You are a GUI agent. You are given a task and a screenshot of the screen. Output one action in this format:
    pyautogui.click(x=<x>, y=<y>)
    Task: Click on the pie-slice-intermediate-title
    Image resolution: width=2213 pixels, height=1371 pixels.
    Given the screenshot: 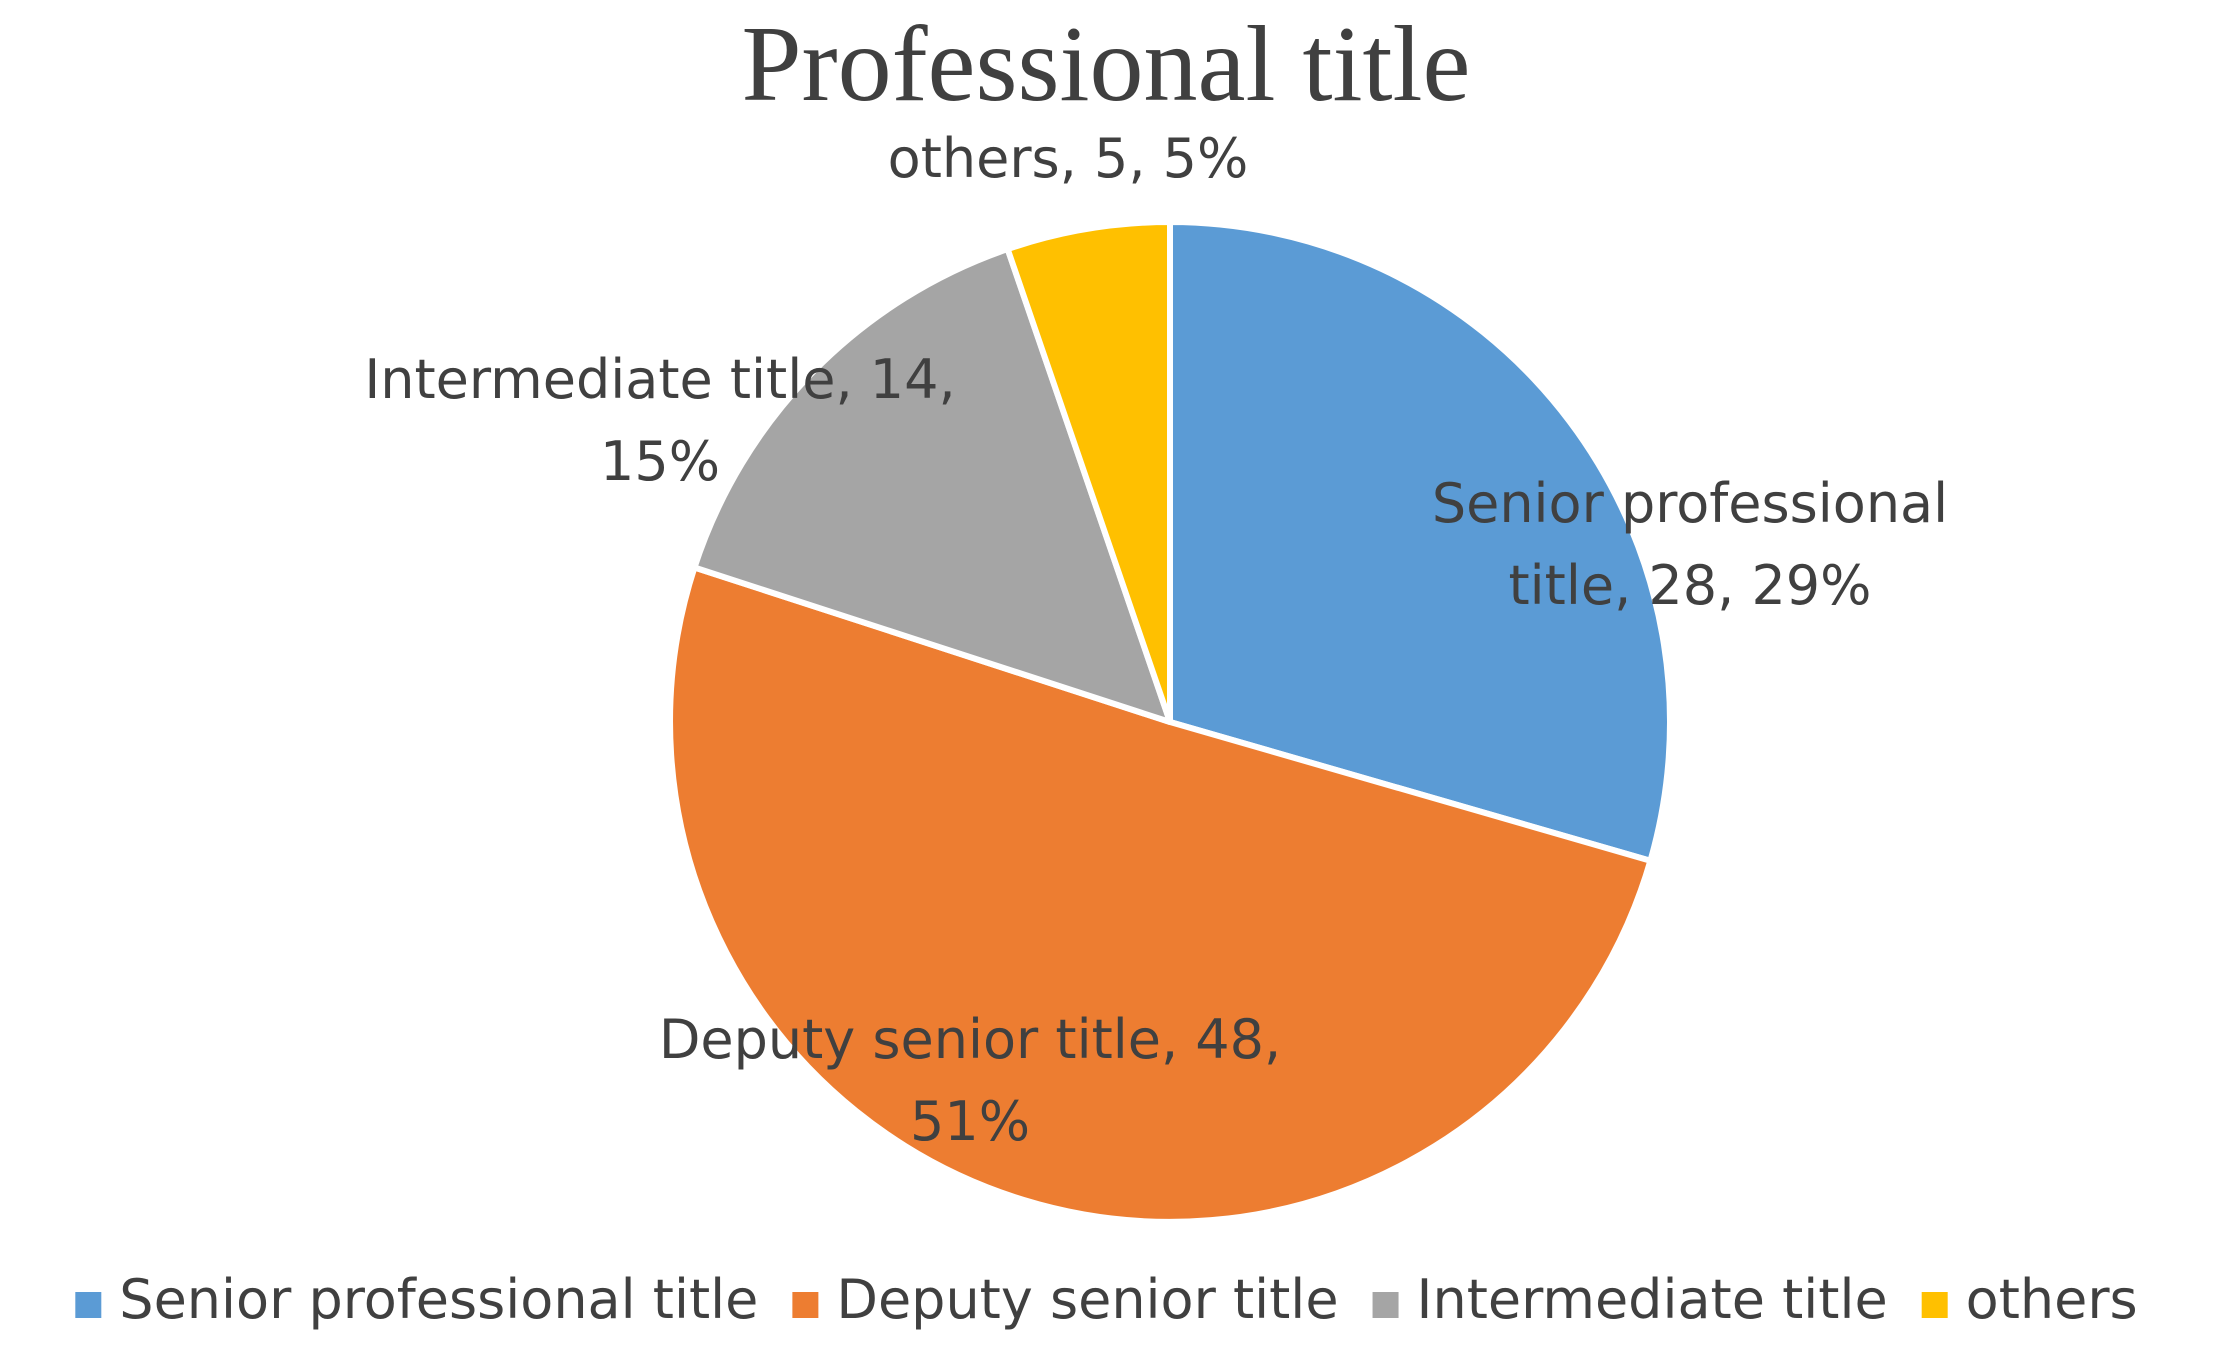 What is the action you would take?
    pyautogui.click(x=932, y=485)
    